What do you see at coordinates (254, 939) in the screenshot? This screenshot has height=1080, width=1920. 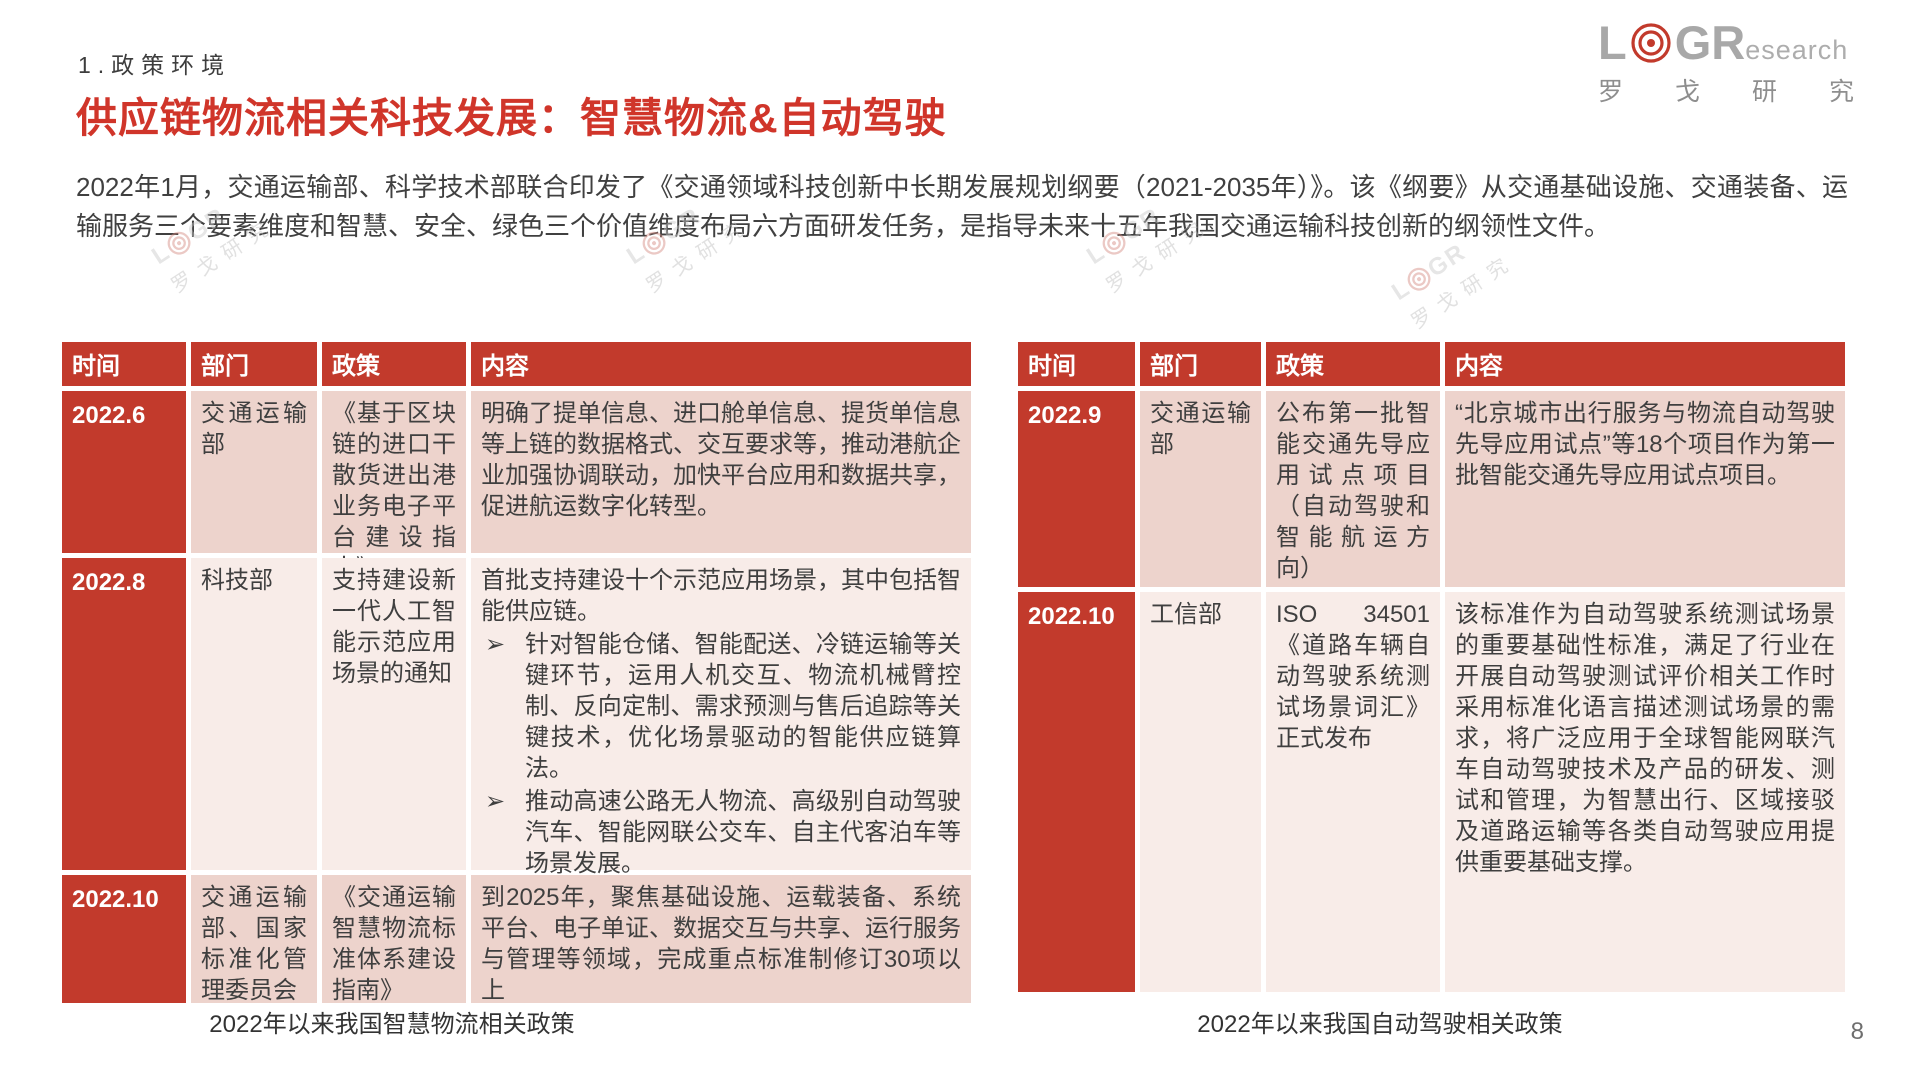 I see `department-cell: 交通运输部、国家标准化管理委员会` at bounding box center [254, 939].